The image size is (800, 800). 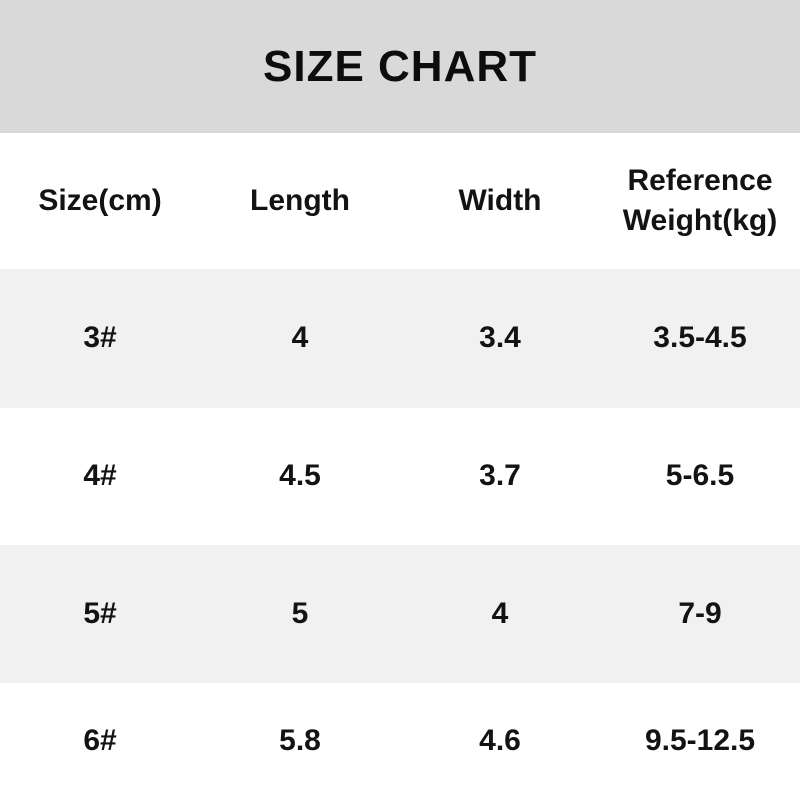 What do you see at coordinates (300, 338) in the screenshot?
I see `cell-length: 4` at bounding box center [300, 338].